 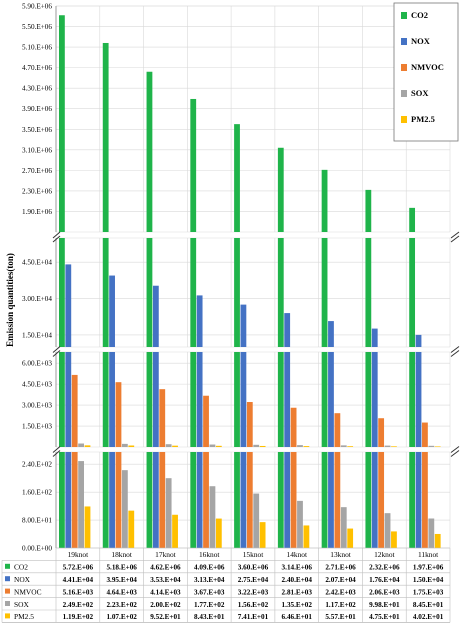 What do you see at coordinates (209, 568) in the screenshot?
I see `table-value: 4.09.E+06` at bounding box center [209, 568].